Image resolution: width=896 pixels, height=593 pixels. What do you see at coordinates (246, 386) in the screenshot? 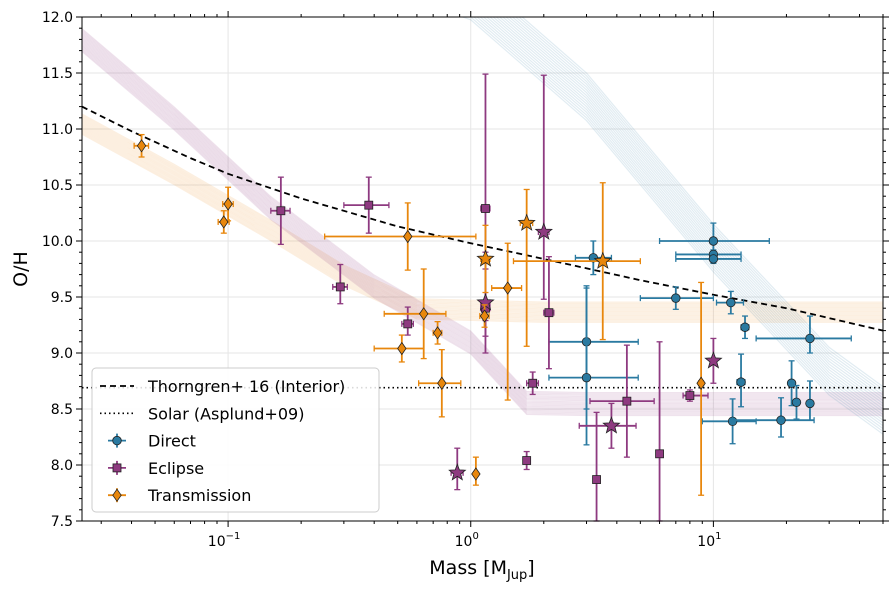
I see `legend-label: Thorngren+ 16 (Interior)` at bounding box center [246, 386].